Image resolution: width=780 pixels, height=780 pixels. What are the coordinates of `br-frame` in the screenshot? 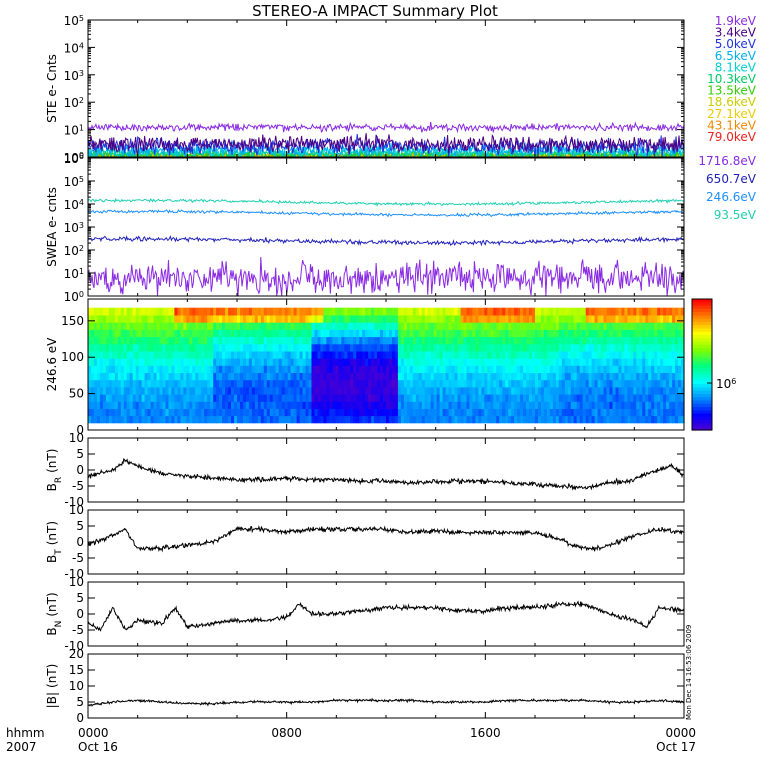 It's located at (386, 470).